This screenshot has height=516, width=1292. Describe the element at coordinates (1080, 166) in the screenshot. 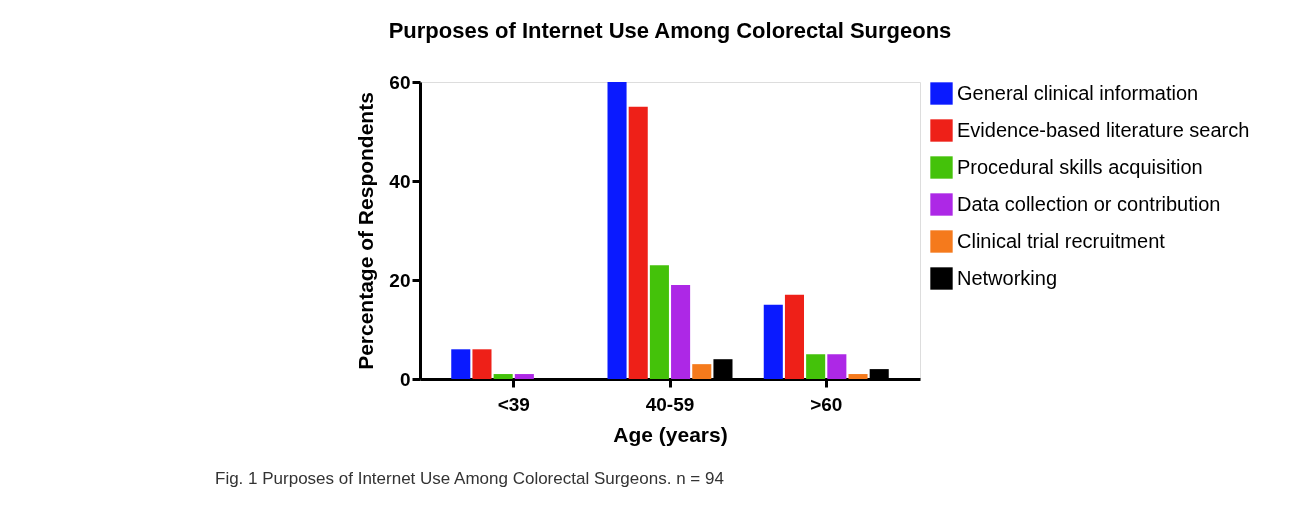

I see `legend-label: Procedural skills acquisition` at that location.